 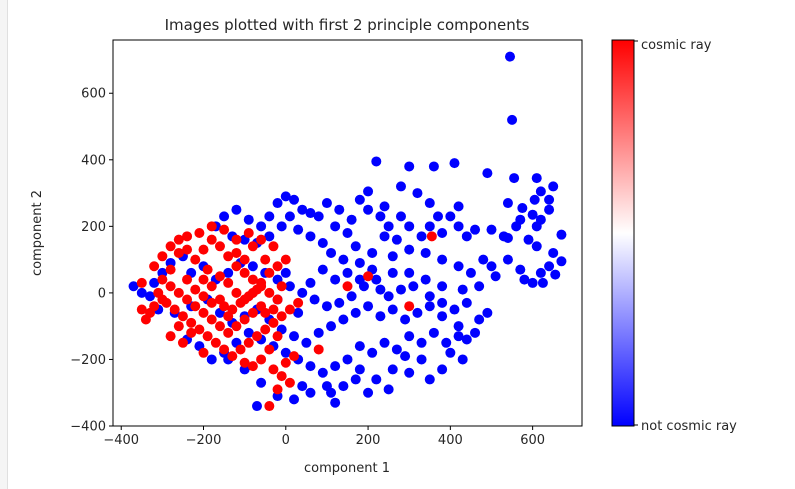 I want to click on y-axis-ticks: −400 −200 0 200 400 600, so click(x=91, y=261).